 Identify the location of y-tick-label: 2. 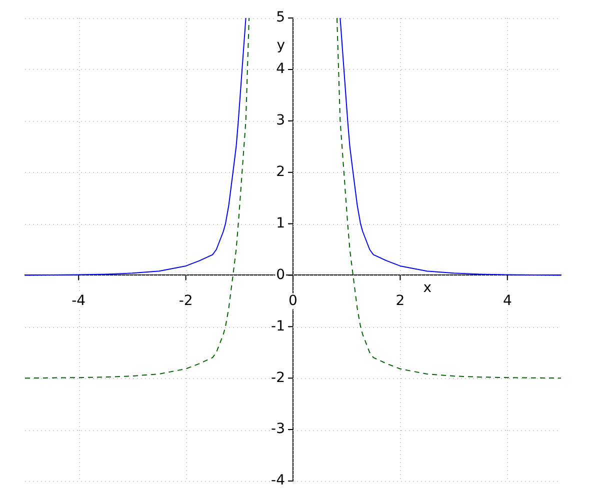
(280, 172).